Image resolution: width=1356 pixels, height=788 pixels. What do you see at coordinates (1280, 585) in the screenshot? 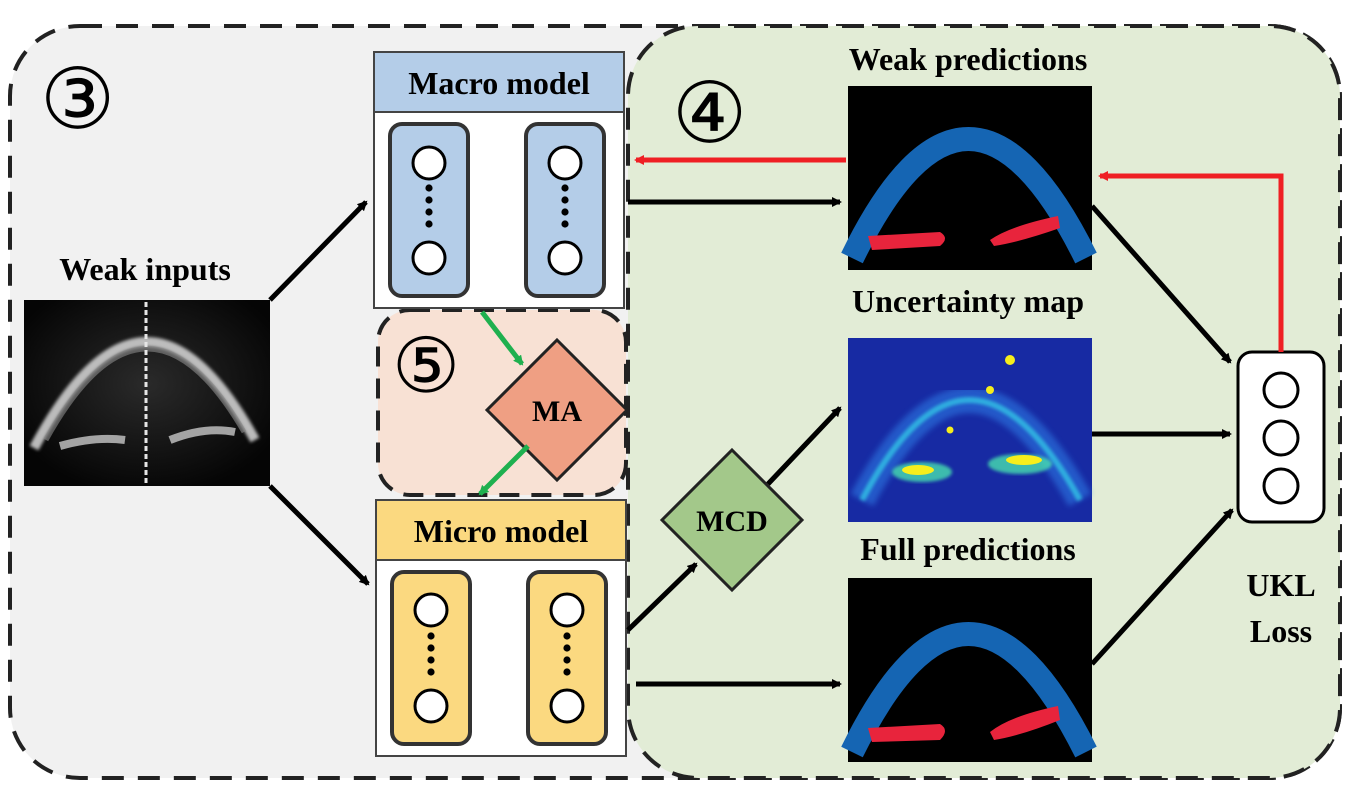
I see `ukl-label: UKL` at bounding box center [1280, 585].